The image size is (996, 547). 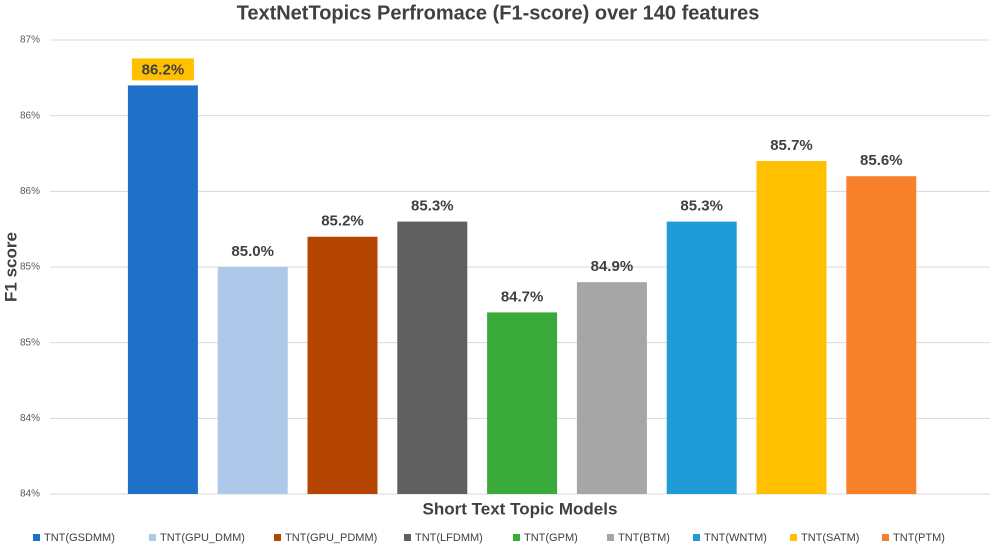 I want to click on value-label: 85.6%, so click(x=881, y=160).